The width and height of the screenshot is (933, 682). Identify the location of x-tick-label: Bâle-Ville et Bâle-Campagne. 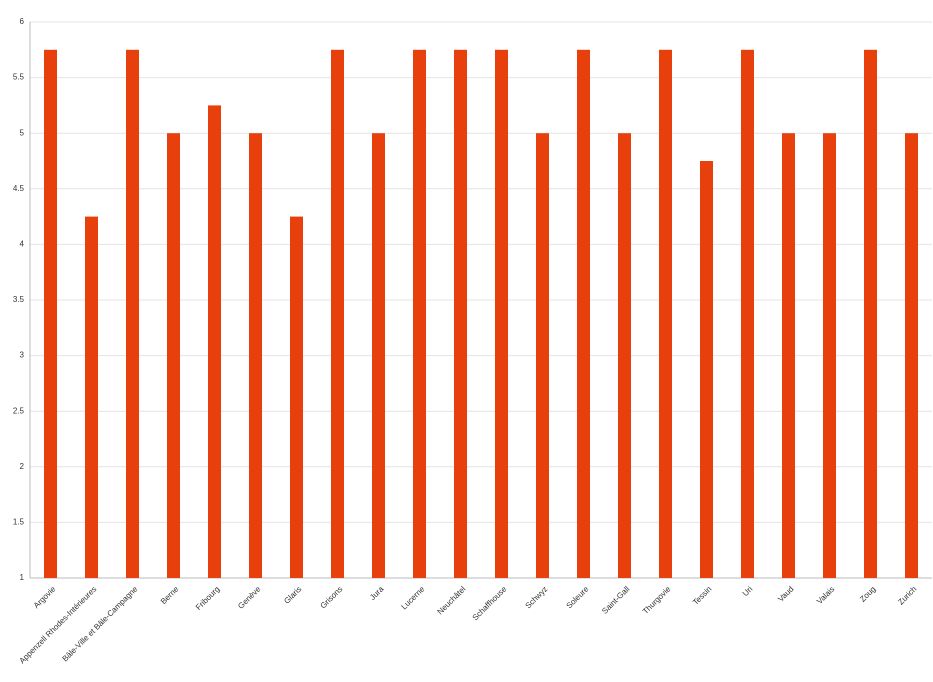
(100, 623).